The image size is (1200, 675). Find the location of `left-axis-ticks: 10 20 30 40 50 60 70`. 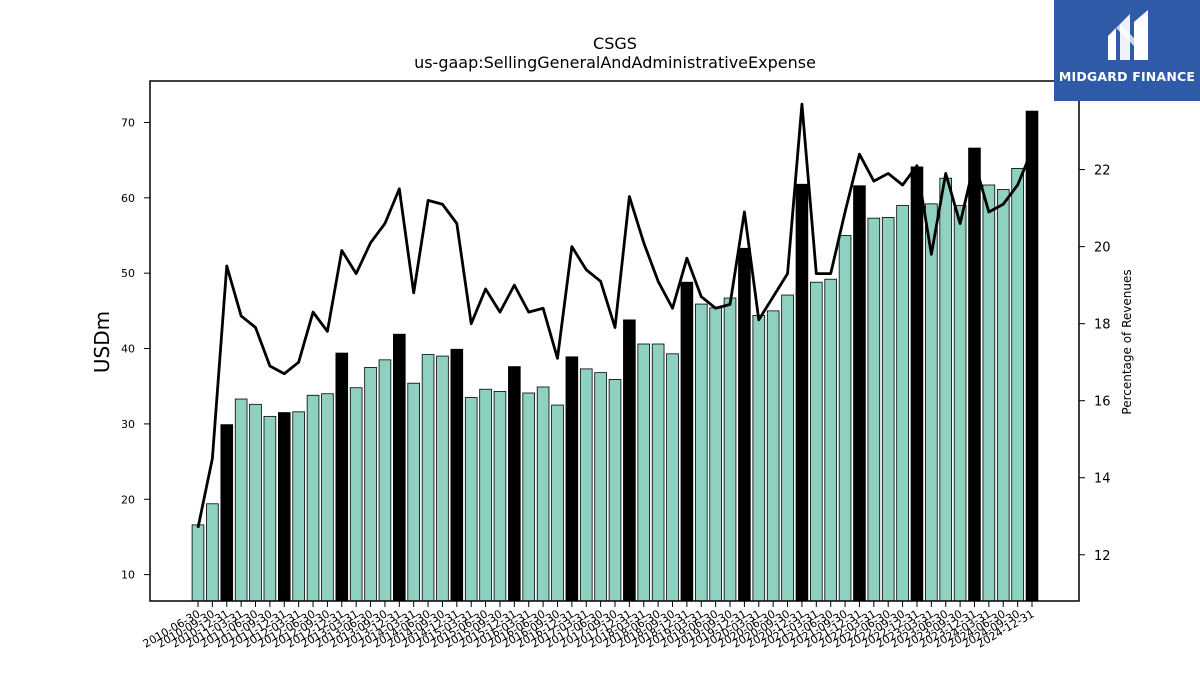

left-axis-ticks: 10 20 30 40 50 60 70 is located at coordinates (135, 349).